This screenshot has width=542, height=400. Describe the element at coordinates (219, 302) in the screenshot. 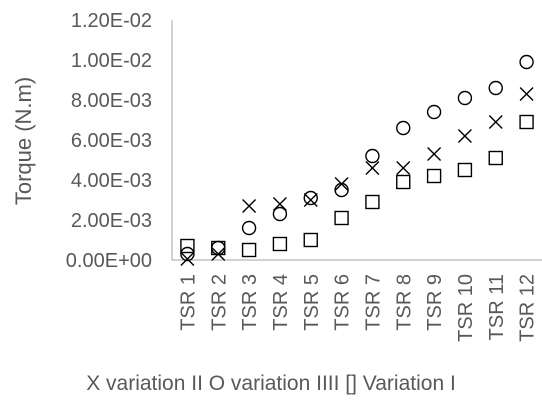

I see `x-tick-label: TSR 2` at that location.